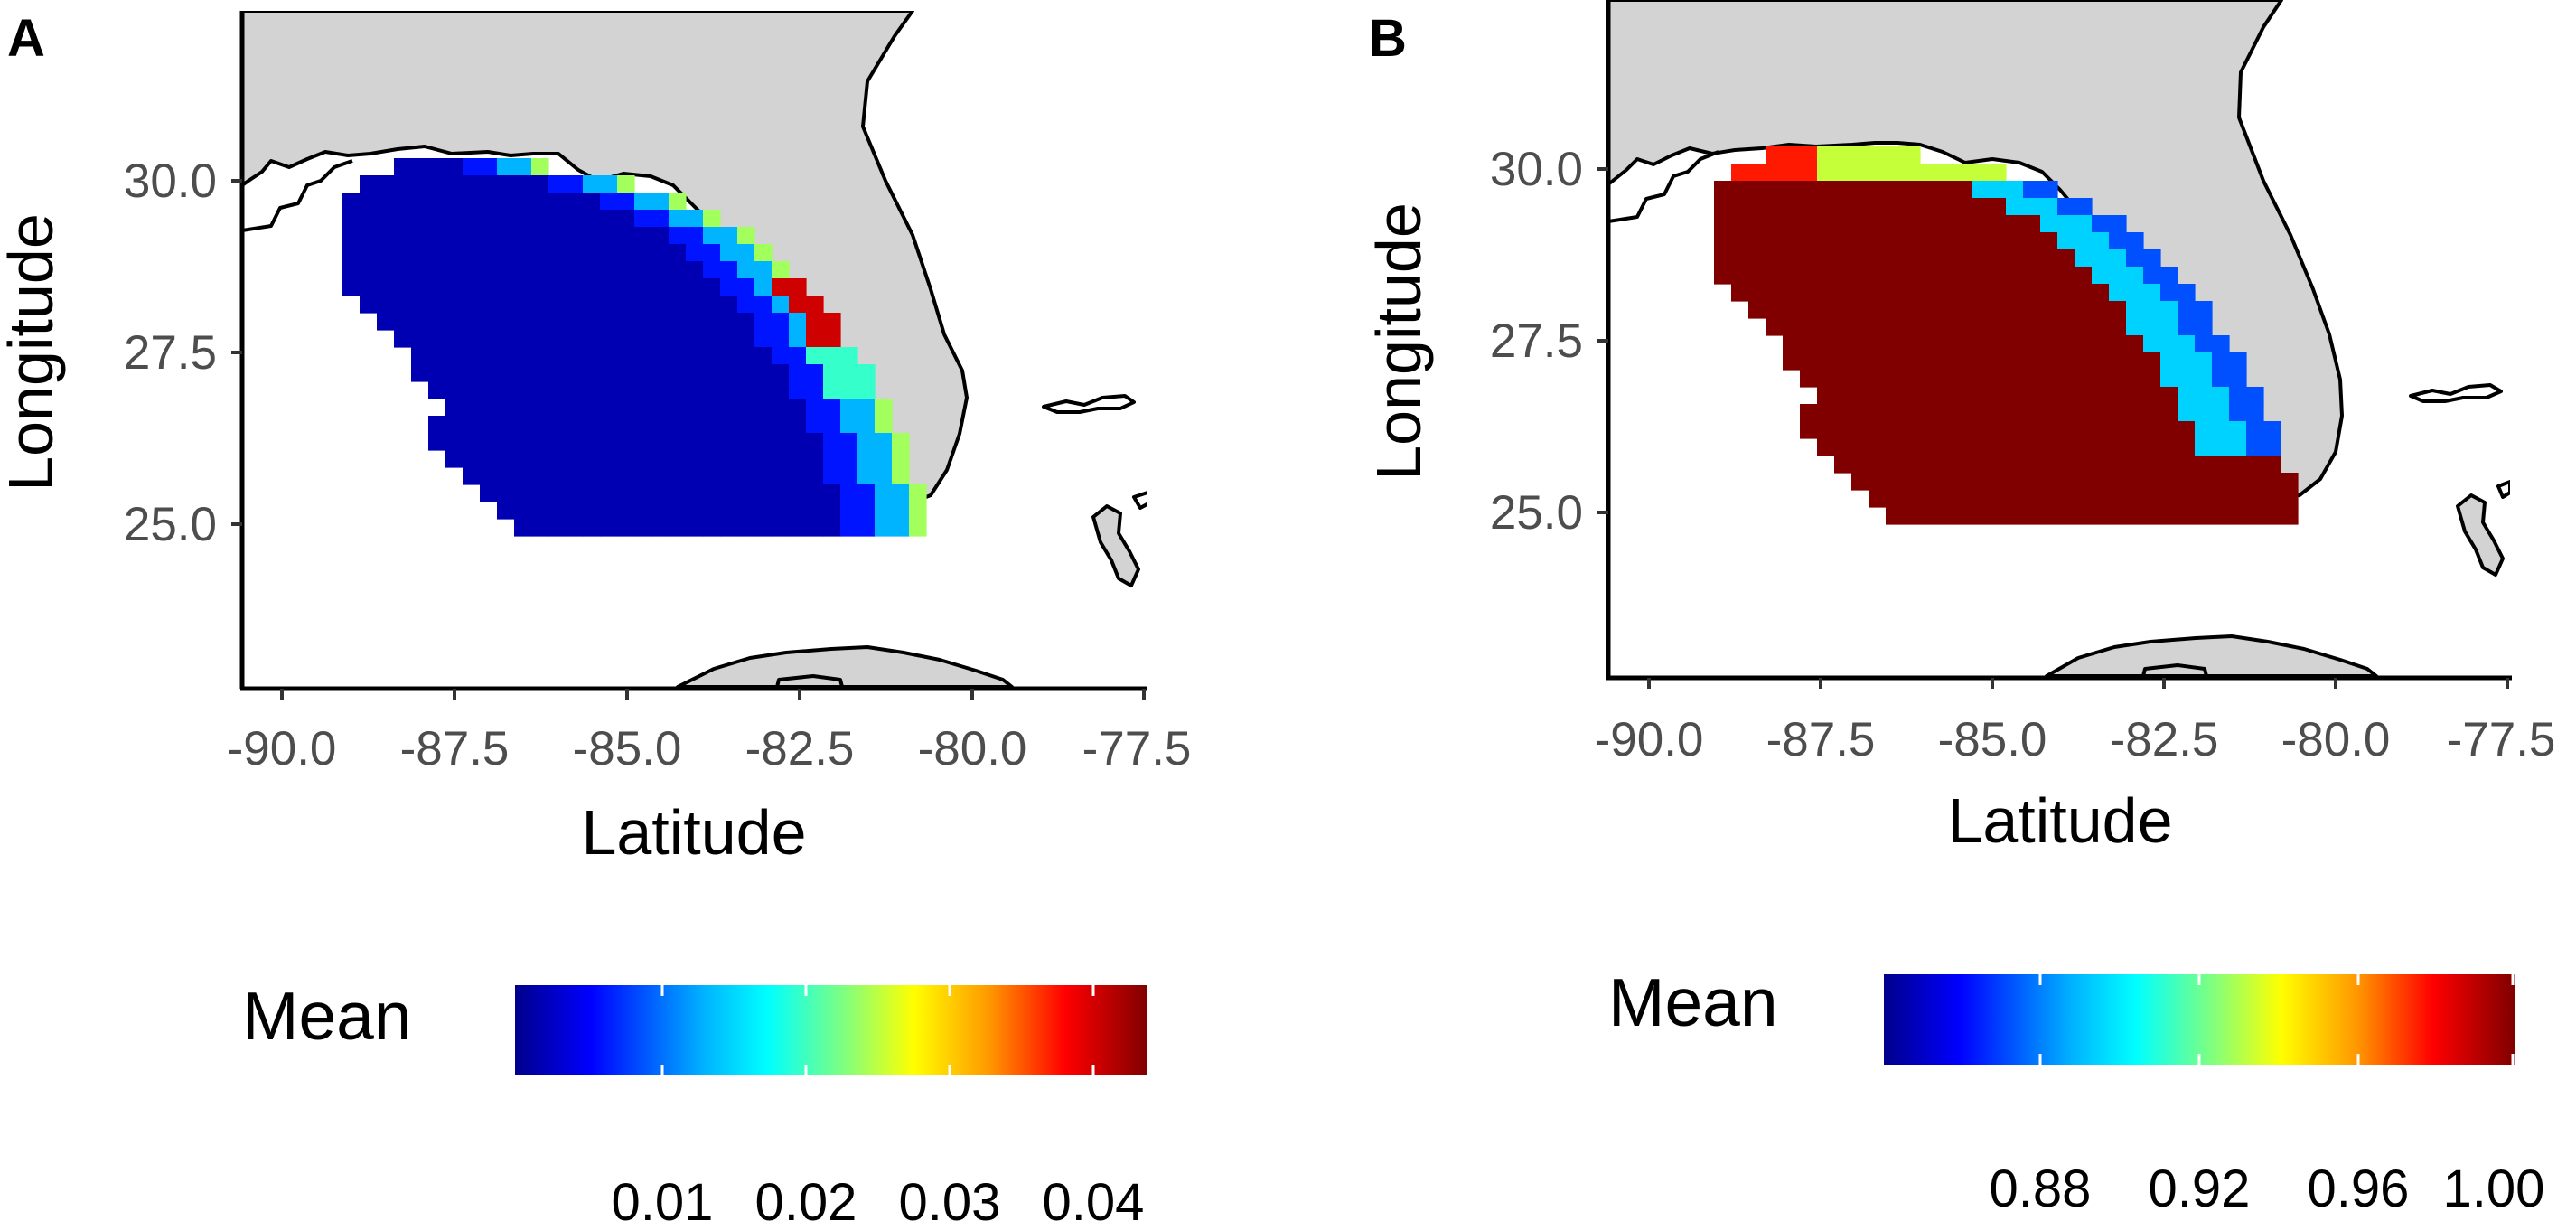 The width and height of the screenshot is (2576, 1221). Describe the element at coordinates (950, 1197) in the screenshot. I see `legend-tick-label: 0.03` at that location.